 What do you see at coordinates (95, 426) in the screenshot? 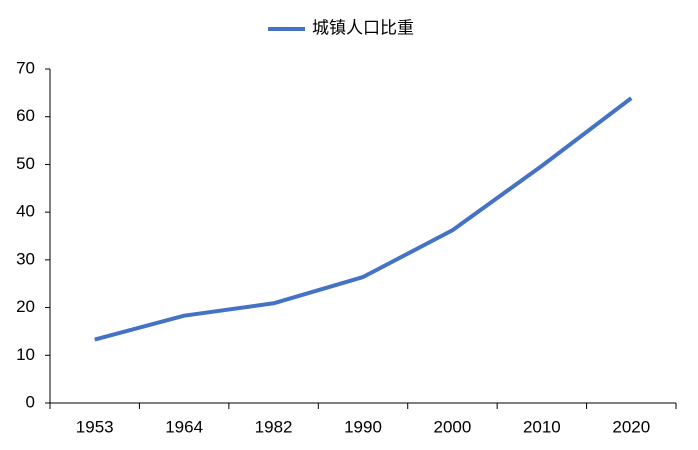
I see `x-tick-label: 1953` at bounding box center [95, 426].